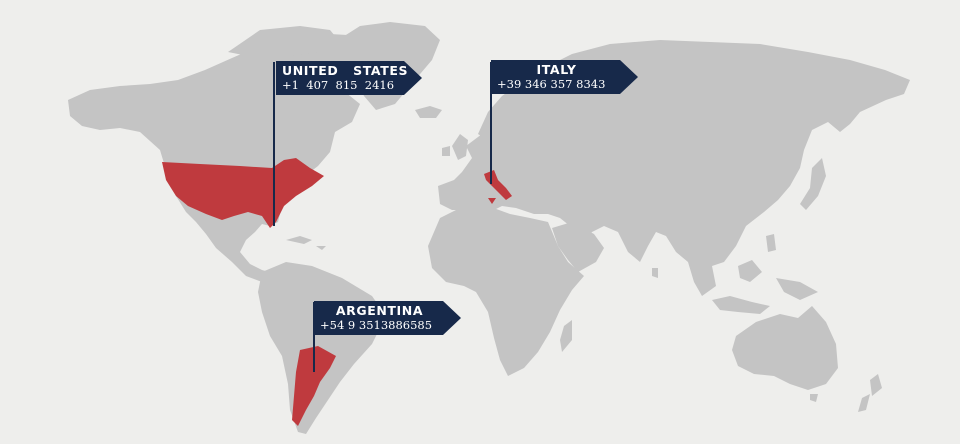 The image size is (960, 444). I want to click on southeast-asia-islands, so click(765, 274).